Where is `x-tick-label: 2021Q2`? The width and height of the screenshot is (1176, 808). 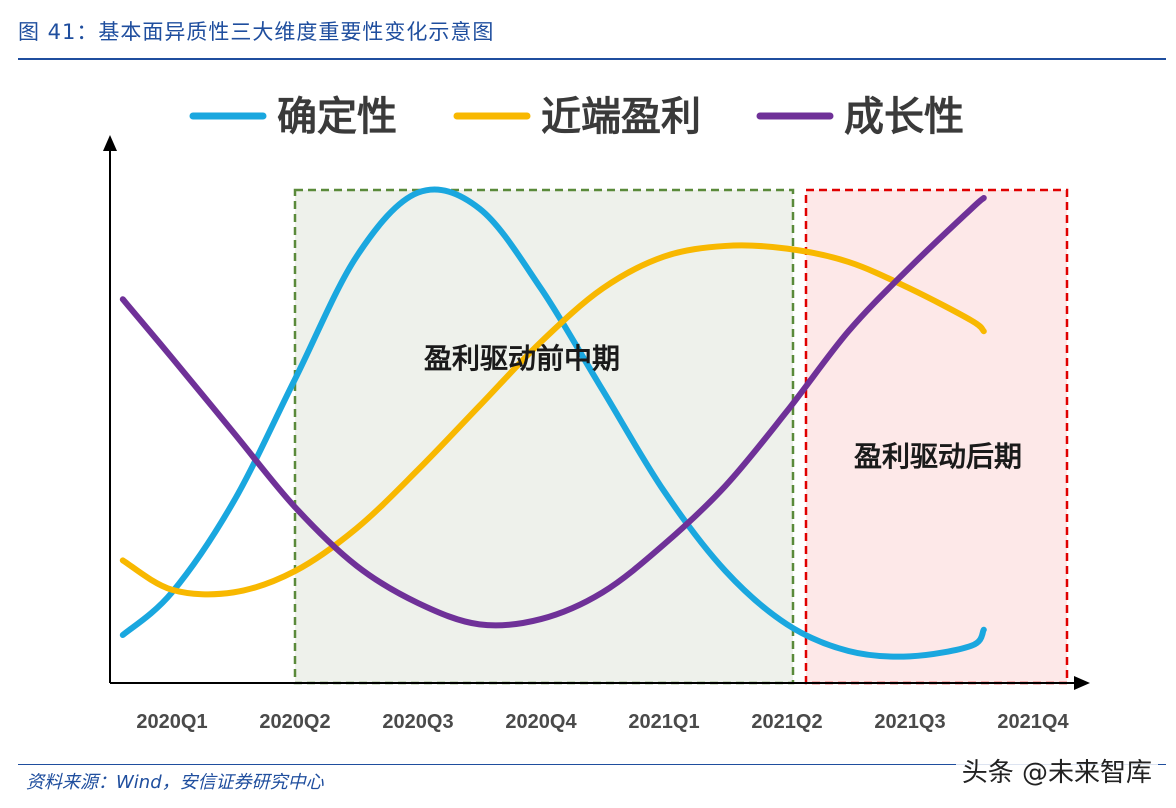
x-tick-label: 2021Q2 is located at coordinates (786, 722).